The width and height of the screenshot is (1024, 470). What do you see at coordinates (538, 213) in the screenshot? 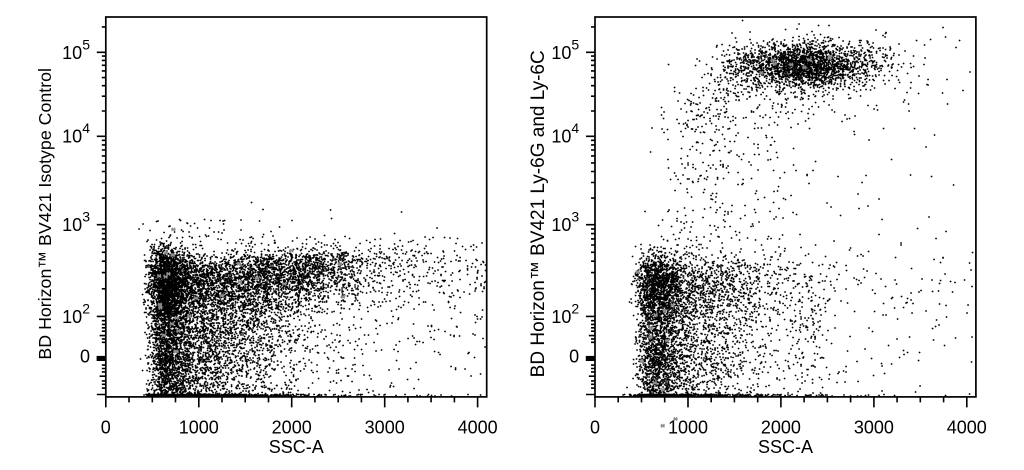
I see `svg-text:BD Horizon™ BV421 Ly-6G and Ly: BD Horizon™ BV421 Ly-6G and Ly-6C` at bounding box center [538, 213].